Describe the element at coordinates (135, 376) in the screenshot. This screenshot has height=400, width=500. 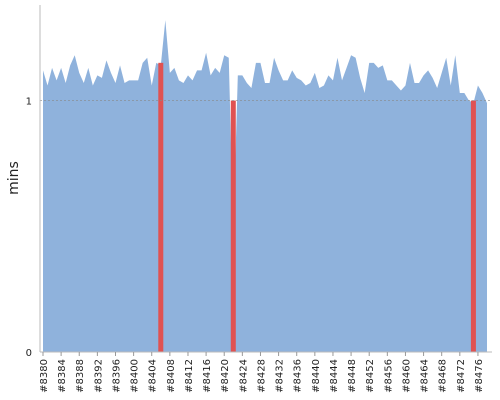
I see `x-tick-label: #8400` at that location.